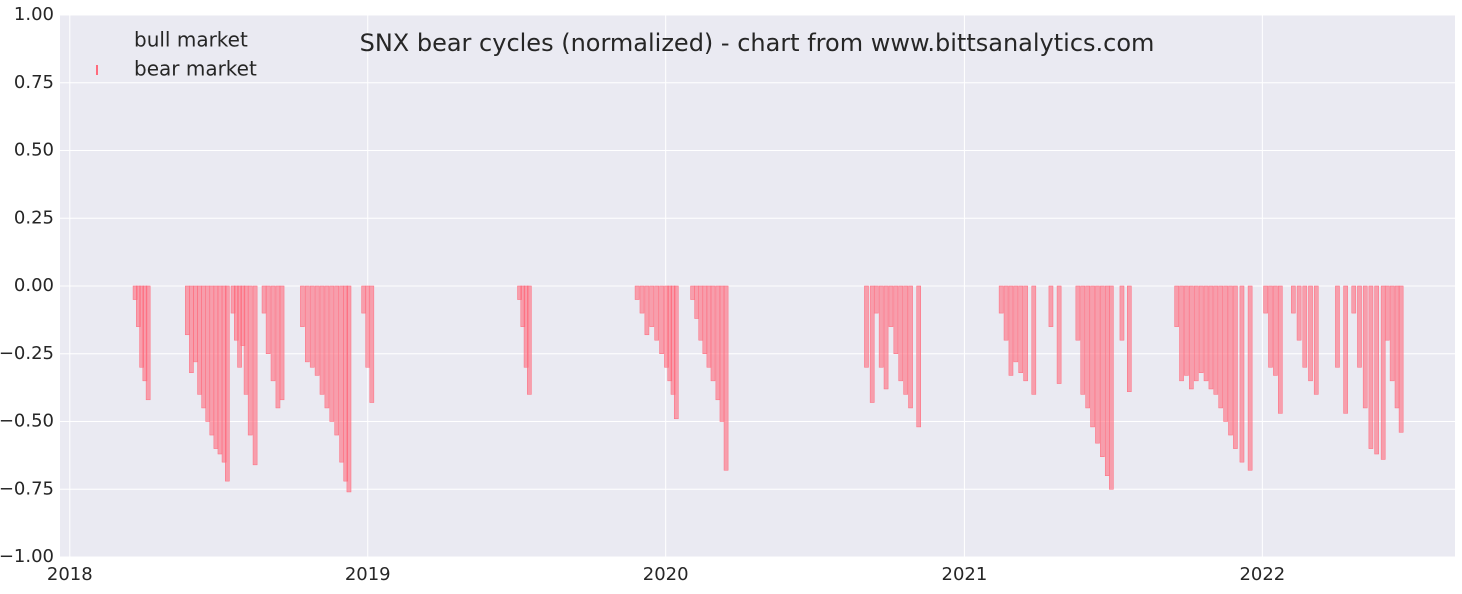 The image size is (1462, 594). Describe the element at coordinates (70, 574) in the screenshot. I see `x-tick-label: 2018` at that location.